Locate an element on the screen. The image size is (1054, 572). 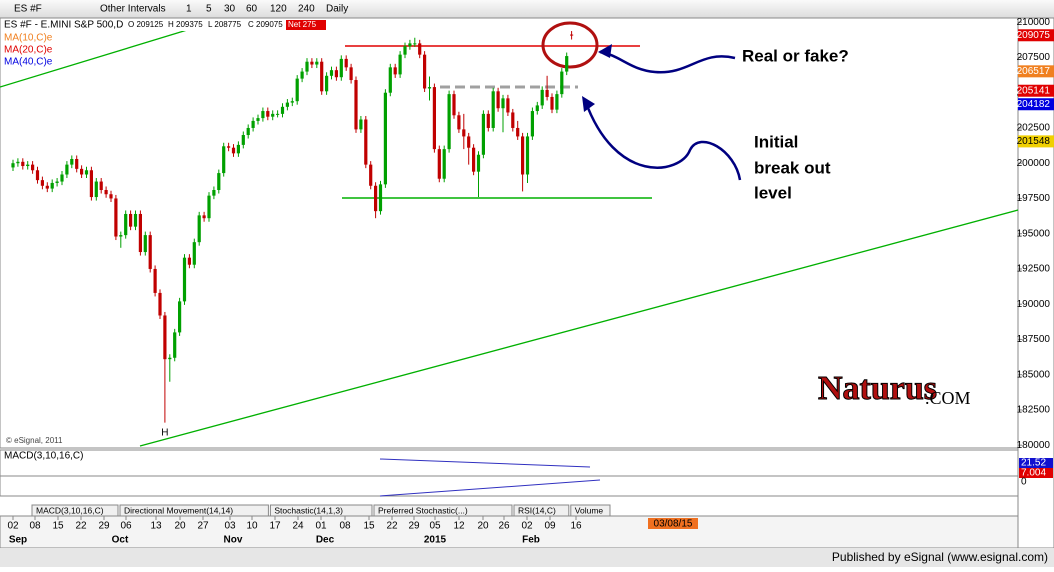
x-tick-label: 15 is located at coordinates (369, 526).